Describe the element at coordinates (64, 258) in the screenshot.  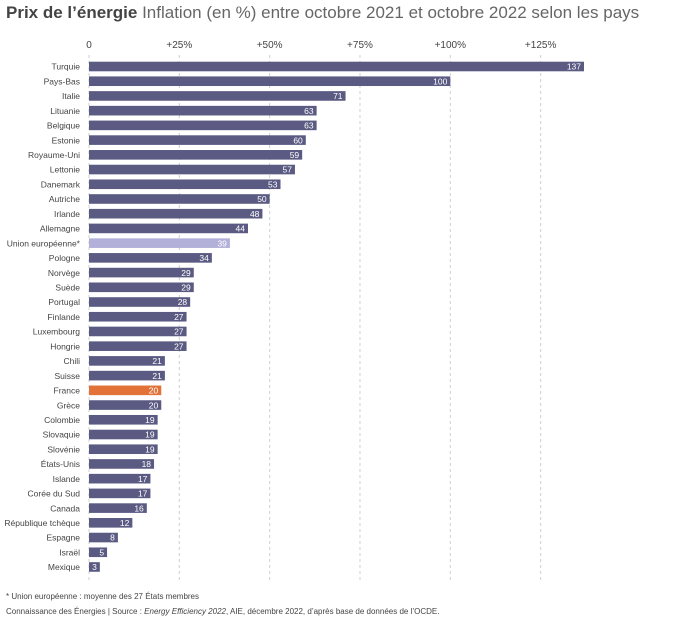
I see `category-label: Pologne` at that location.